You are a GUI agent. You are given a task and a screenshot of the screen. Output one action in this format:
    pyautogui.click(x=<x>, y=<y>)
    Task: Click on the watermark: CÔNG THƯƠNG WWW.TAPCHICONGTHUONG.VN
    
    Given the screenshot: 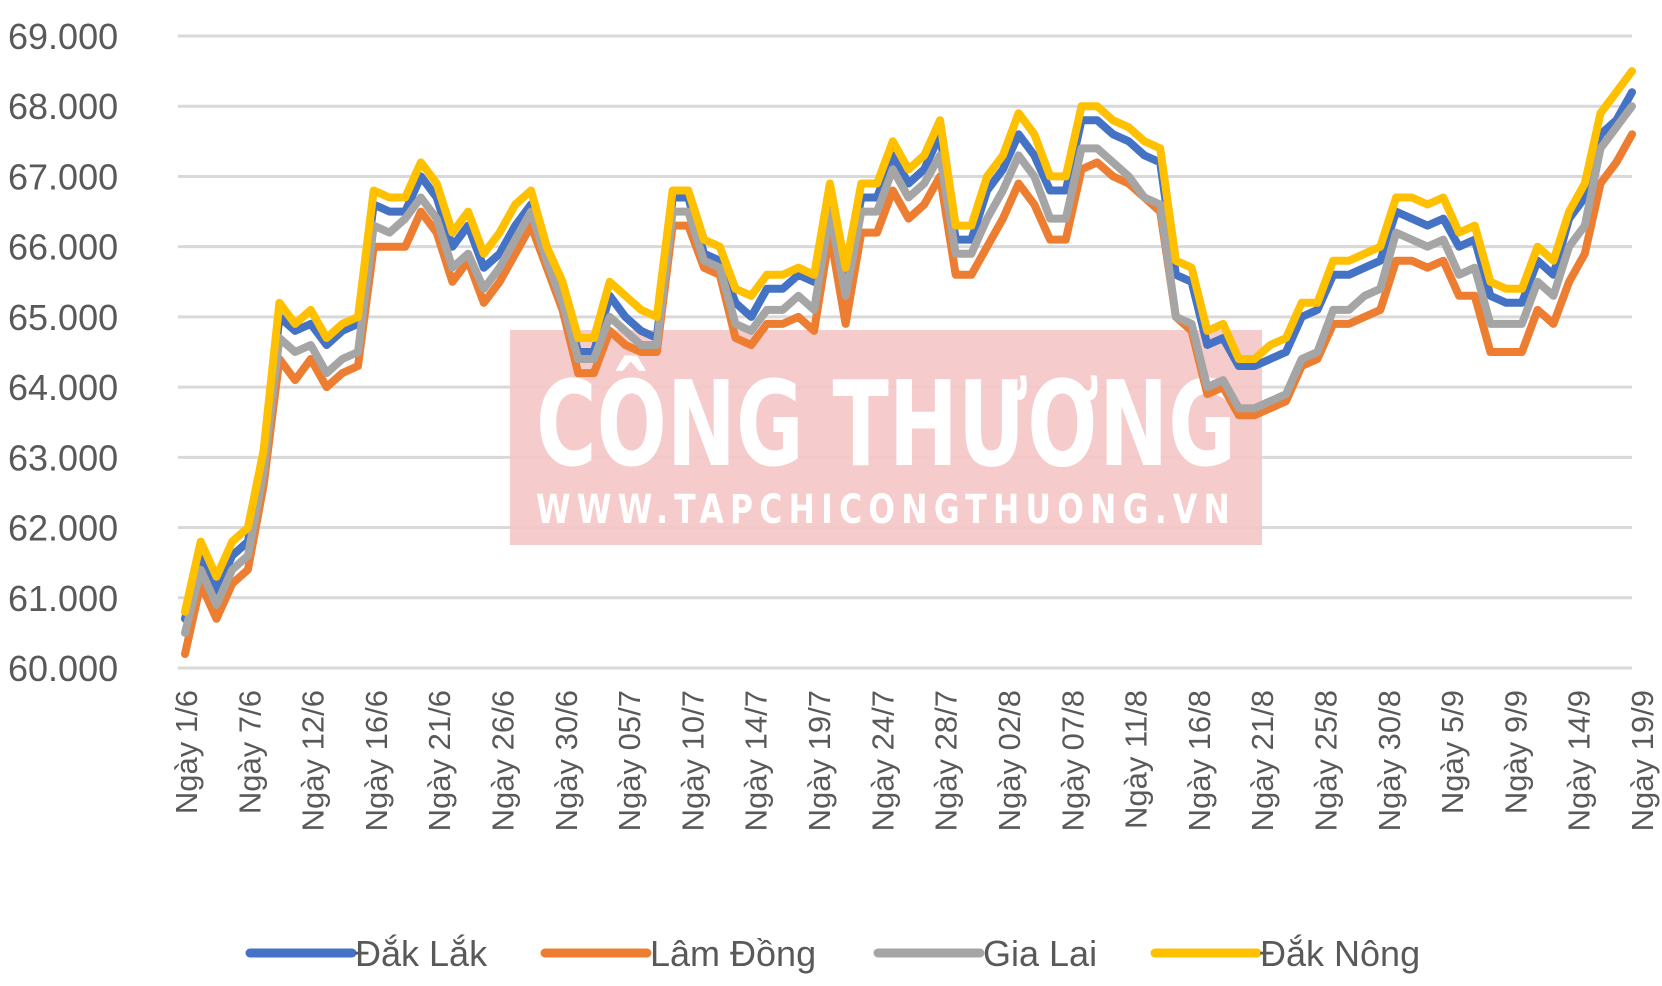 What is the action you would take?
    pyautogui.click(x=886, y=437)
    